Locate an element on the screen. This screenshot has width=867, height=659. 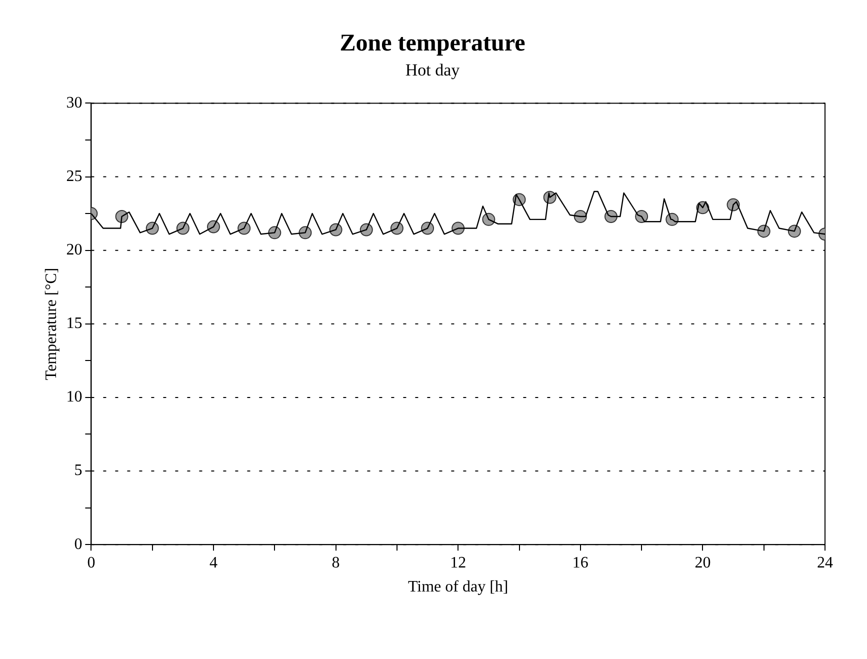
y-axis-title: Temperature [°C] is located at coordinates (51, 324).